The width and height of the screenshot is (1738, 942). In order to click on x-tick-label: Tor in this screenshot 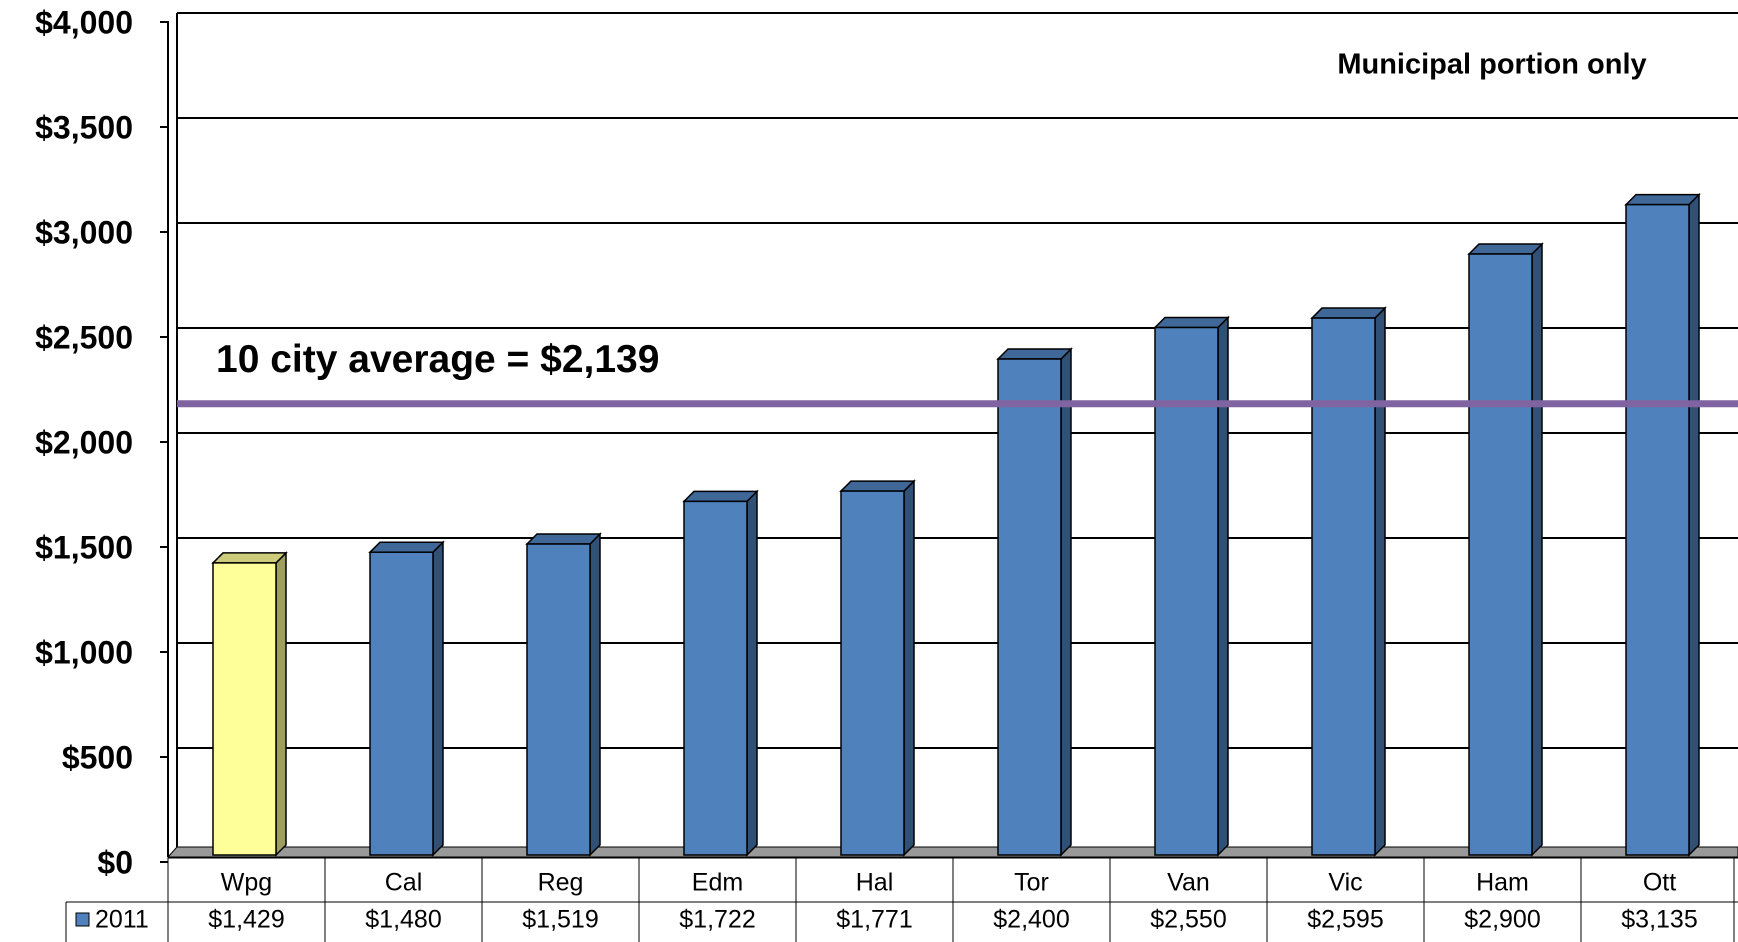, I will do `click(1031, 883)`.